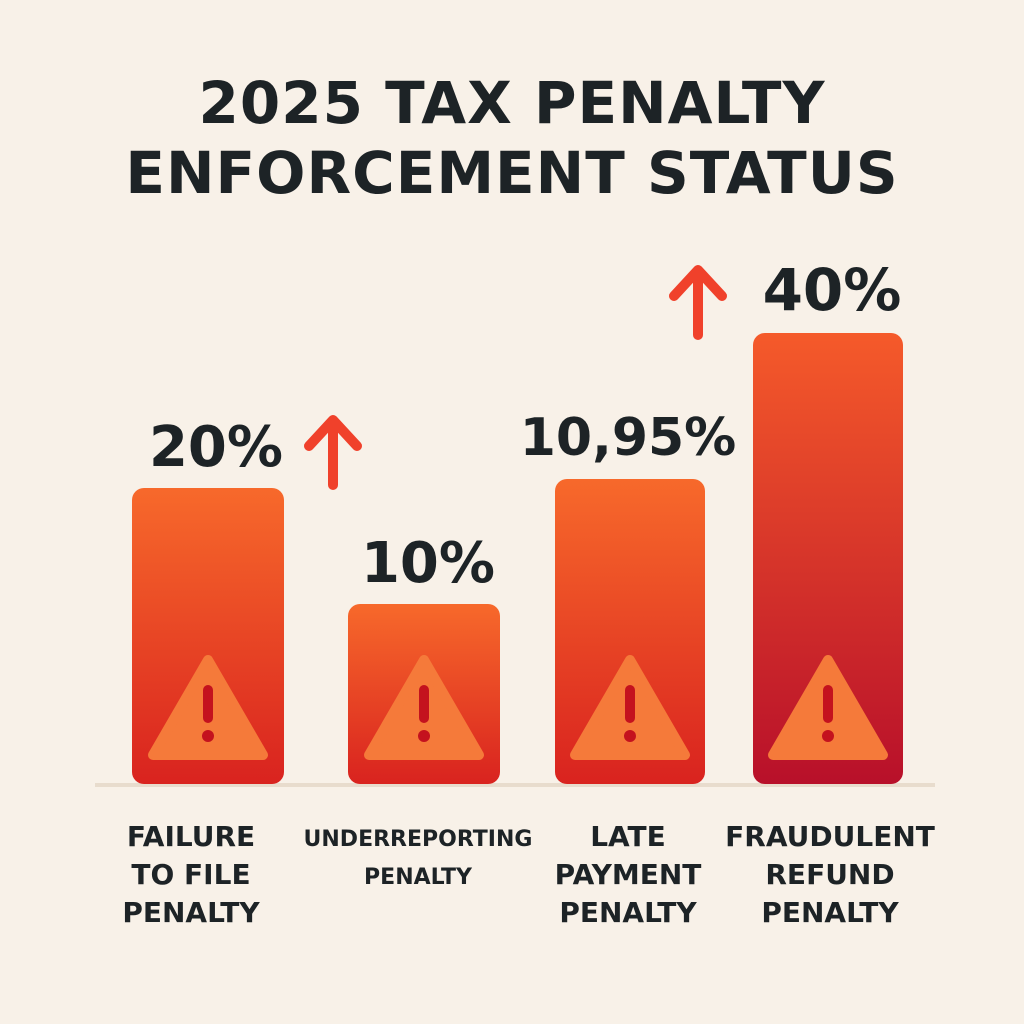 The height and width of the screenshot is (1024, 1024). Describe the element at coordinates (418, 858) in the screenshot. I see `category-label-2: UNDERREPORTING PENALTY` at that location.